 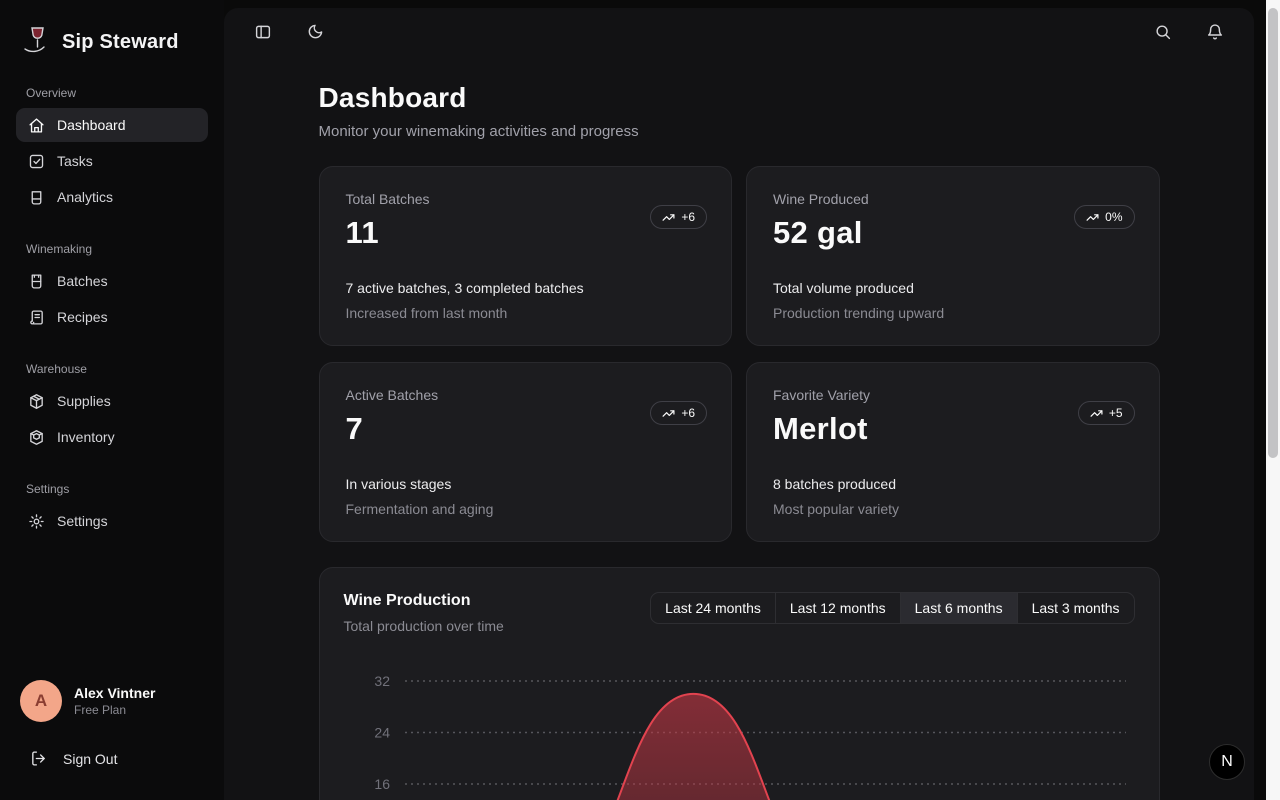 I want to click on svg-text: 24, so click(x=382, y=733).